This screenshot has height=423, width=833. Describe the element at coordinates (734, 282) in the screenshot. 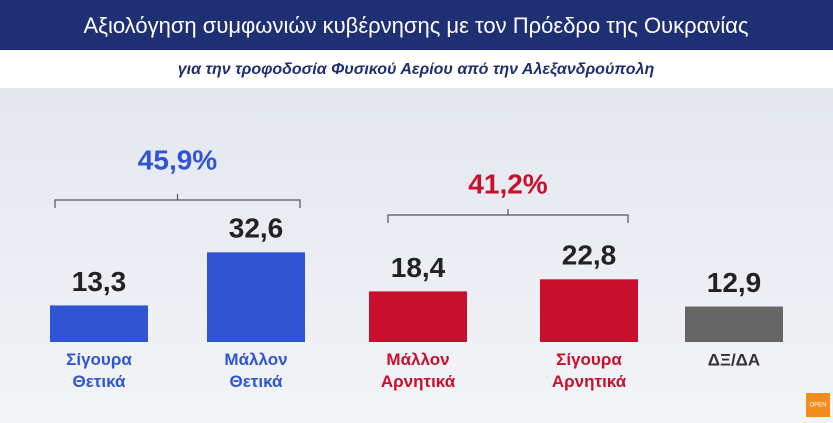

I see `value-label: 12,9` at that location.